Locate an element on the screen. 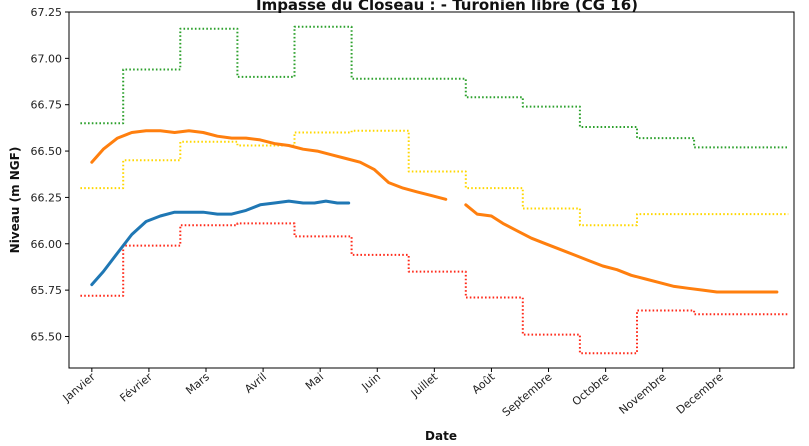  x-tick-label: Février is located at coordinates (136, 387).